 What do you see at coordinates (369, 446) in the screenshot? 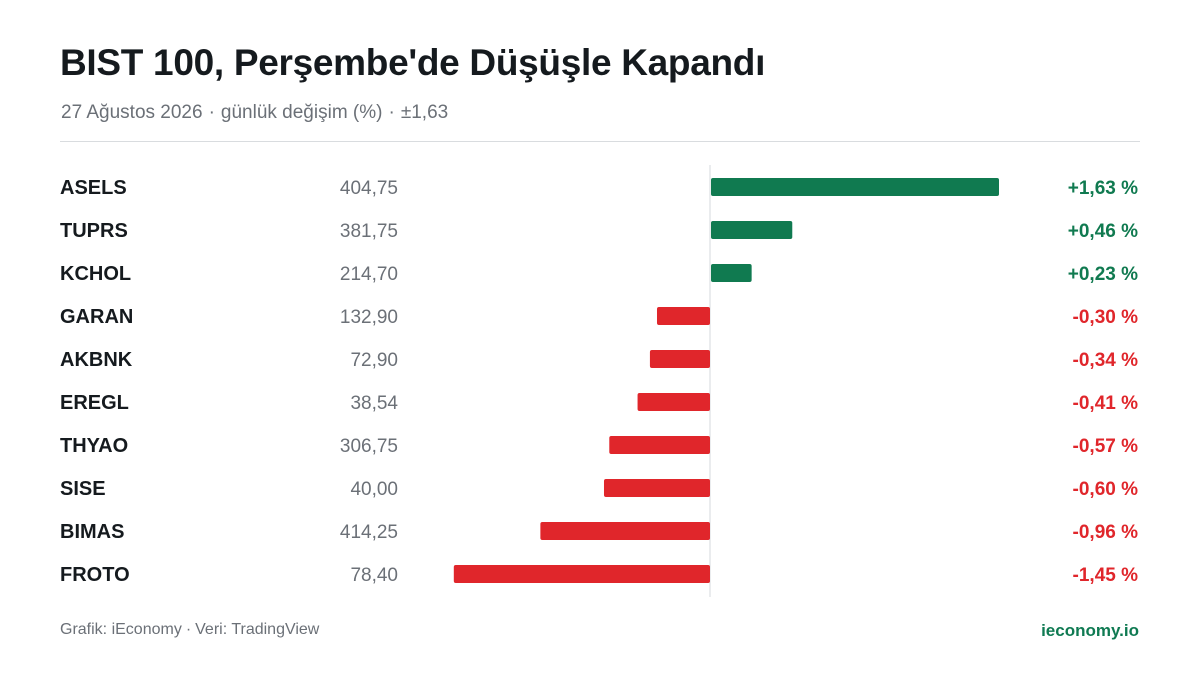
I see `price-label: 306,75` at bounding box center [369, 446].